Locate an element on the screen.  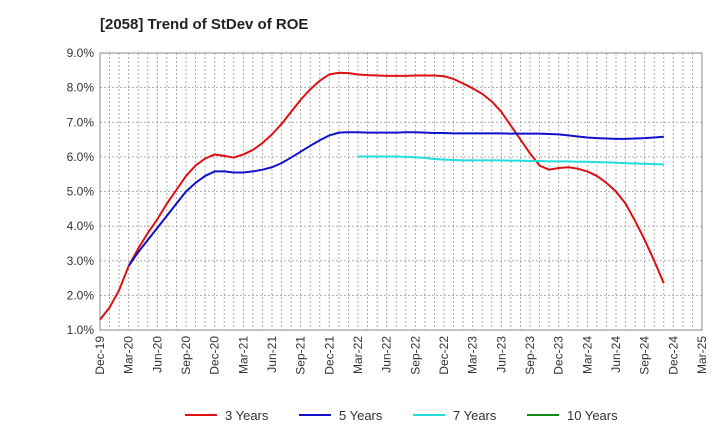
x-tick-label: Jun-21 is located at coordinates (272, 354).